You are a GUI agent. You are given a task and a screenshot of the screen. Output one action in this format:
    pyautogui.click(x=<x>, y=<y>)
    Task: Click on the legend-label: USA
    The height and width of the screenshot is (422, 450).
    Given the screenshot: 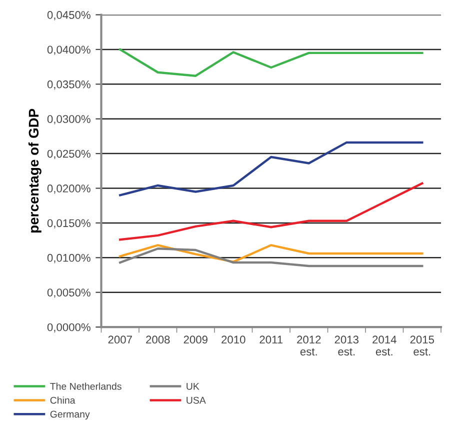 What is the action you would take?
    pyautogui.click(x=196, y=400)
    